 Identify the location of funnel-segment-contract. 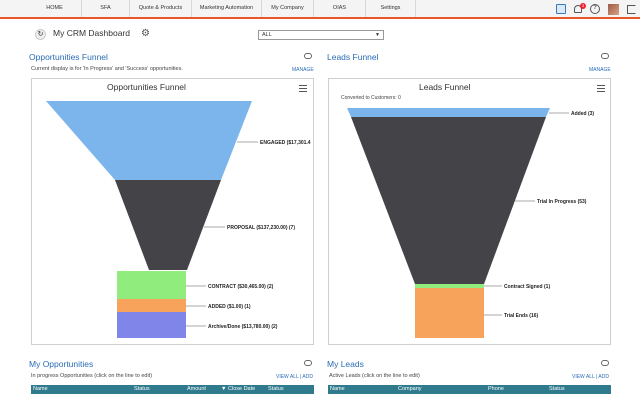
(151, 285).